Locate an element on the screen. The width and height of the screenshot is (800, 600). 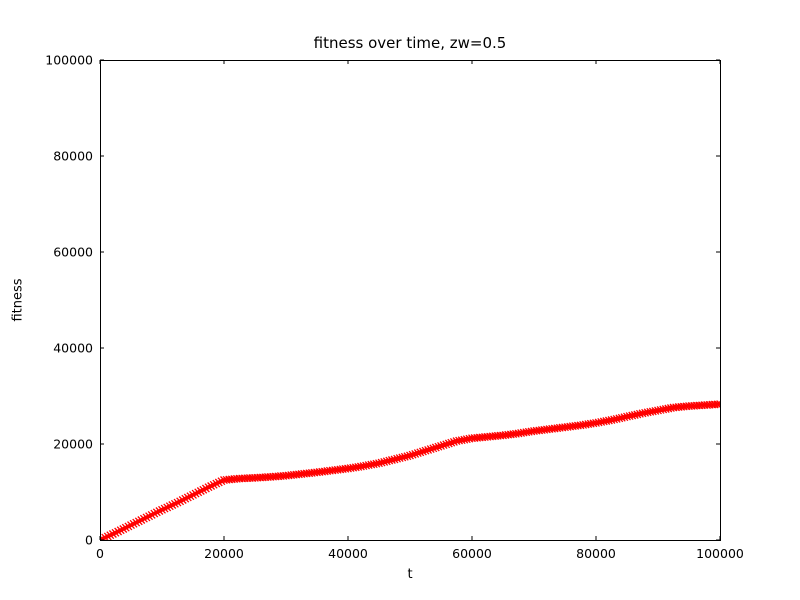
y-tick-label: 60000 is located at coordinates (73, 252).